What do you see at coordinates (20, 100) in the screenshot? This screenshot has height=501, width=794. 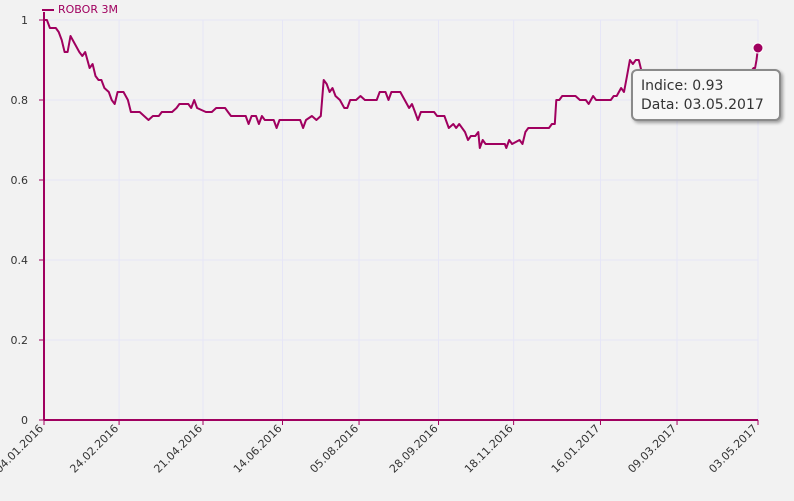 I see `y-tick-label: 0.8` at bounding box center [20, 100].